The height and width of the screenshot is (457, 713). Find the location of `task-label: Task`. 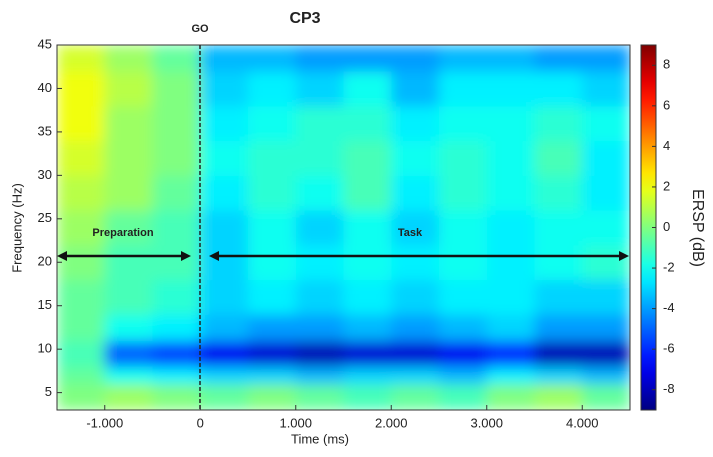

task-label: Task is located at coordinates (410, 233).